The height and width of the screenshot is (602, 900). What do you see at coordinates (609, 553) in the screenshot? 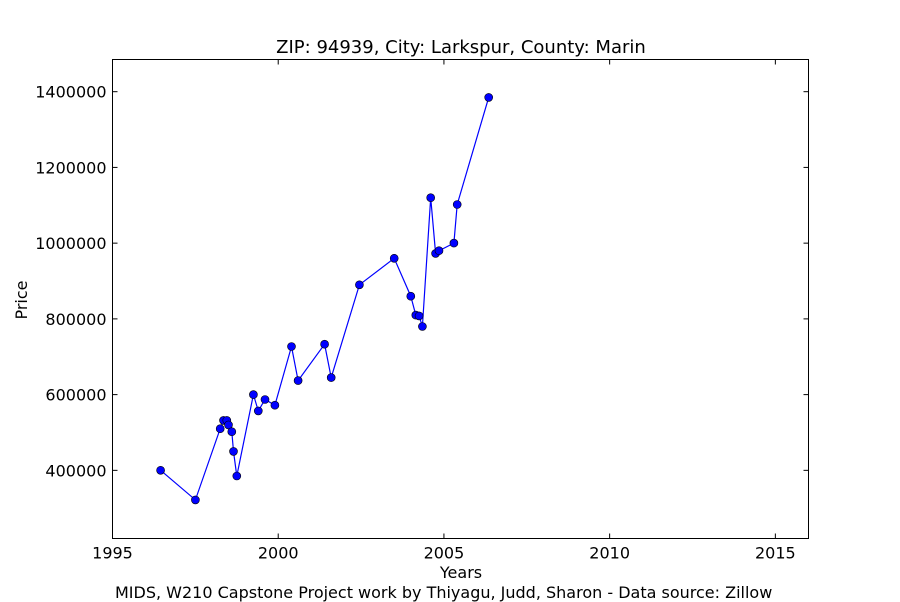
I see `x-tick-label: 2010` at bounding box center [609, 553].